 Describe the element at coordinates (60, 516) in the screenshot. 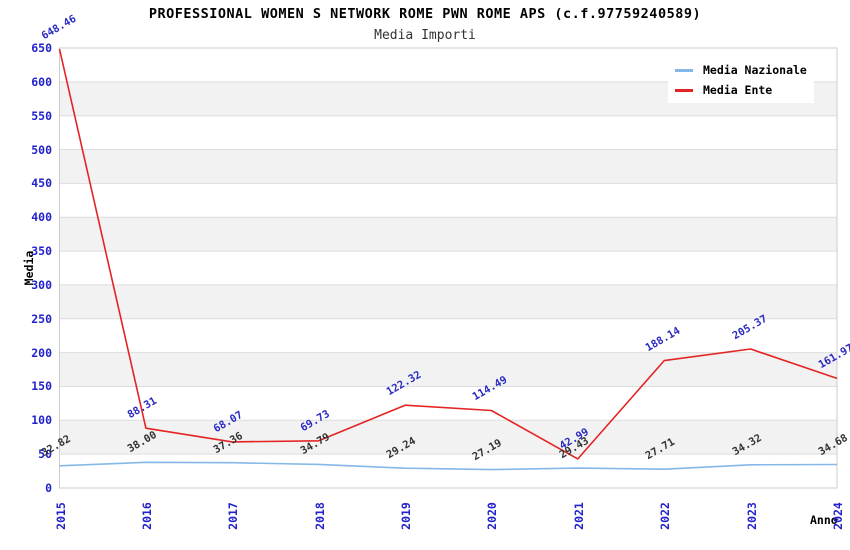

I see `x-tick-label: 2015` at that location.